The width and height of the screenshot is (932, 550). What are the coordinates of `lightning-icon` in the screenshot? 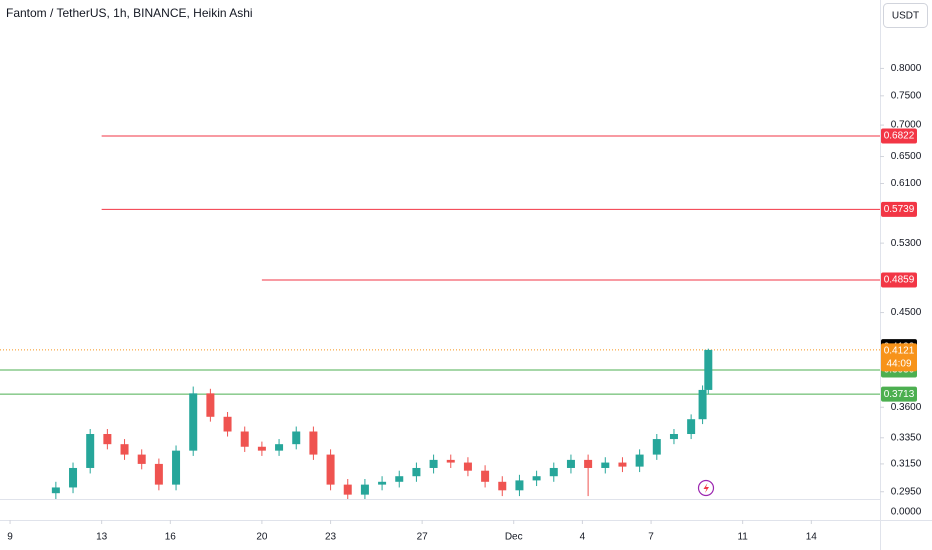 It's located at (706, 488).